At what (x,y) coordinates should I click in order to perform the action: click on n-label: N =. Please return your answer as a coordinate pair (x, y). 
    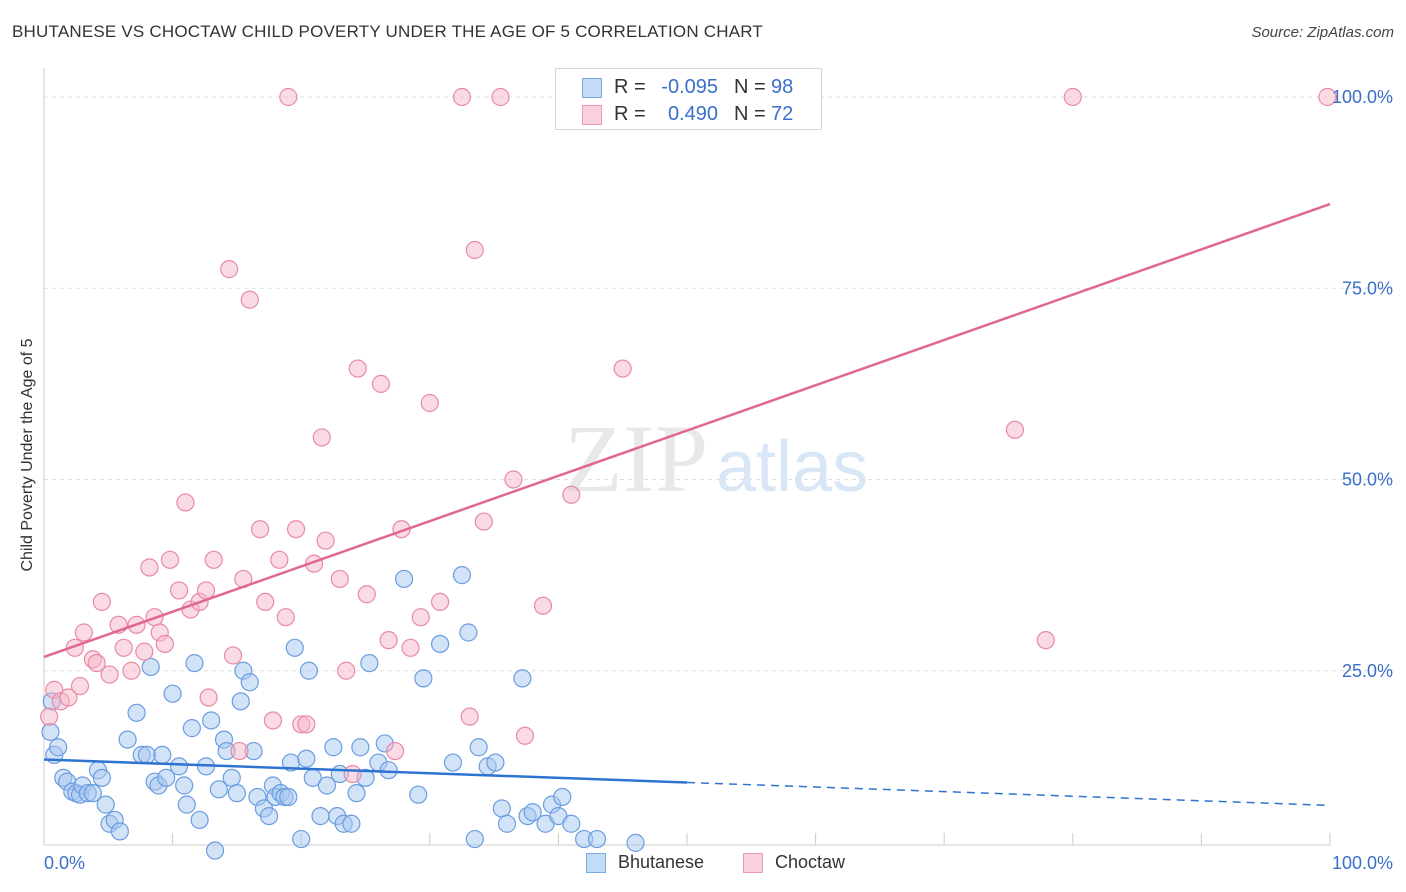
    Looking at the image, I should click on (750, 87).